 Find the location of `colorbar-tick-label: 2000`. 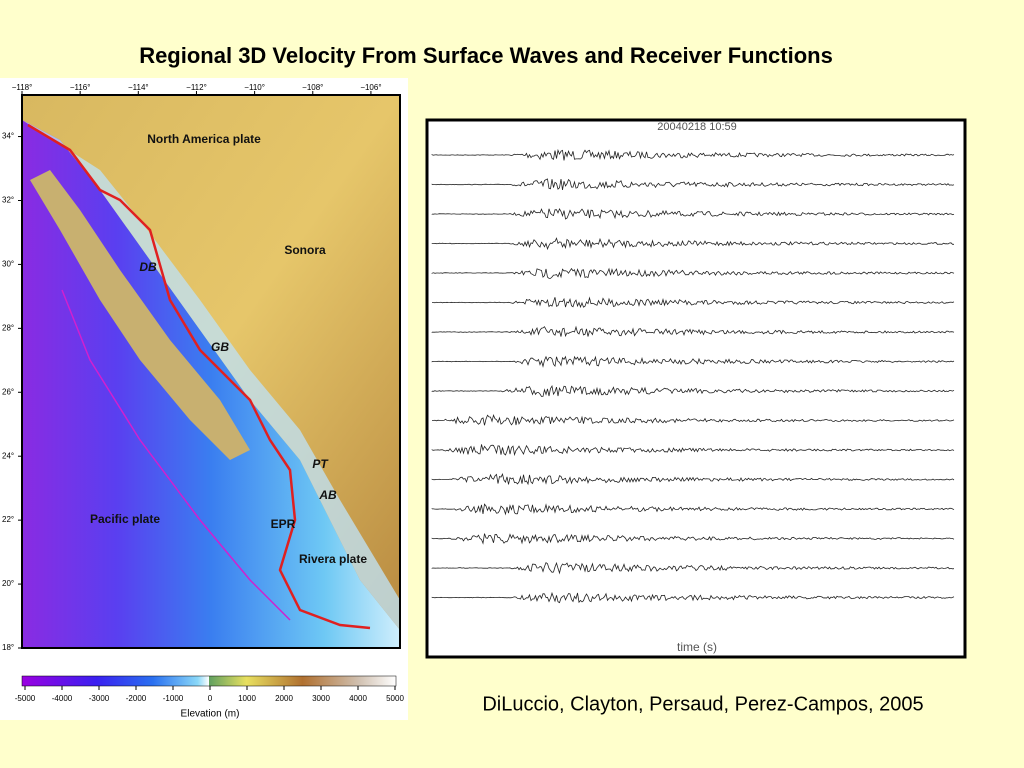

colorbar-tick-label: 2000 is located at coordinates (284, 698).